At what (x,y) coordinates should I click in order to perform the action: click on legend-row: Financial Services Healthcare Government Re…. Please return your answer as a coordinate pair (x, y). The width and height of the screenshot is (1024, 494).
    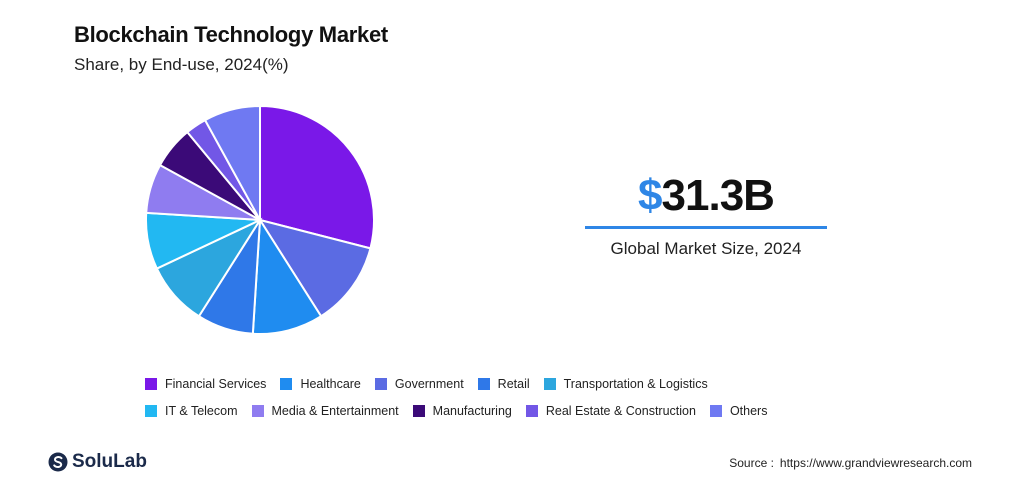
    Looking at the image, I should click on (505, 383).